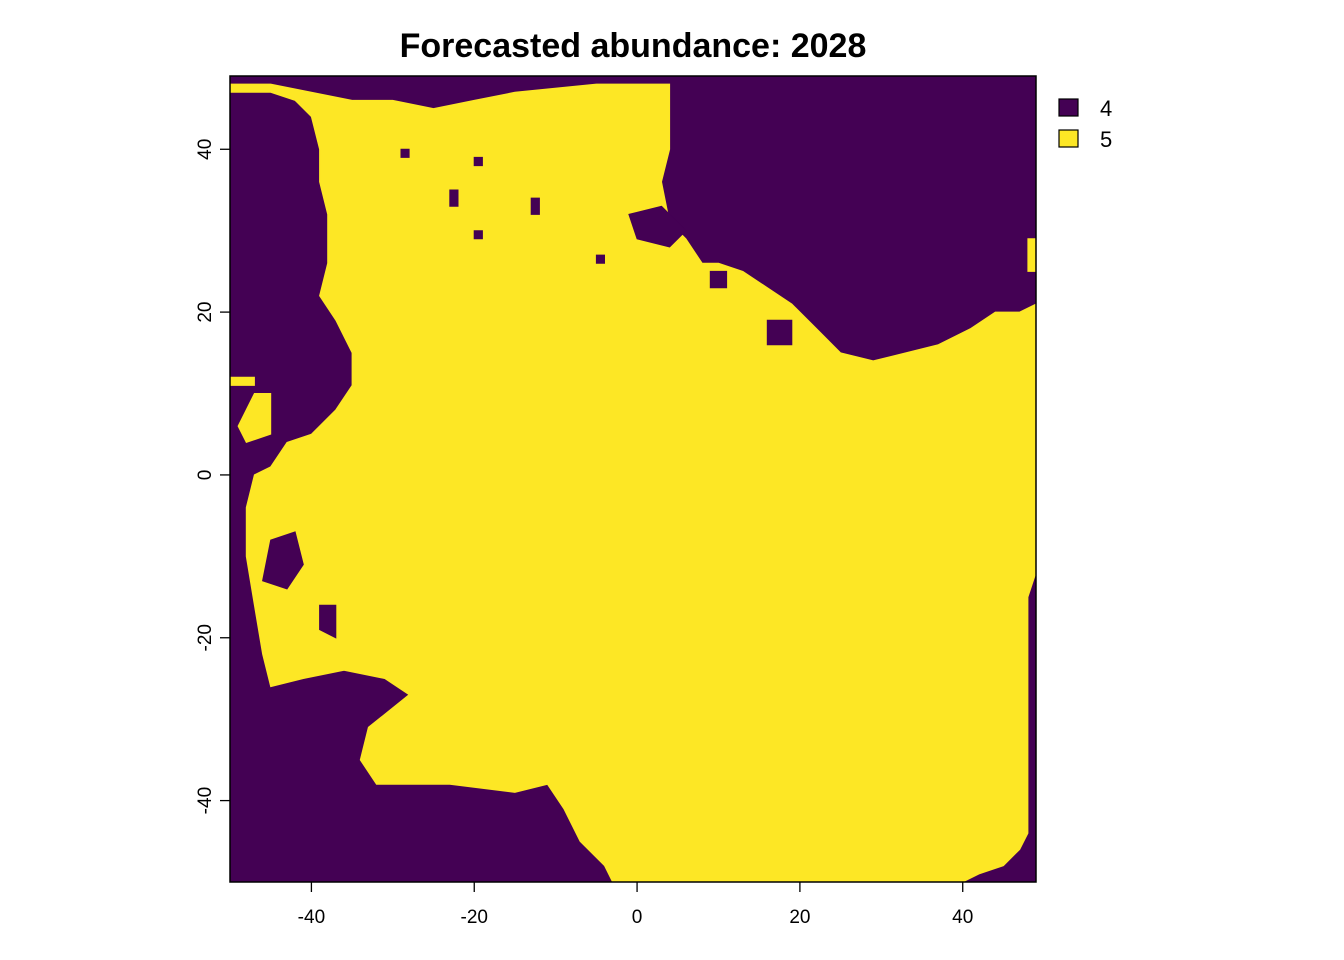 This screenshot has width=1344, height=960. I want to click on y-tick-label: -40, so click(205, 800).